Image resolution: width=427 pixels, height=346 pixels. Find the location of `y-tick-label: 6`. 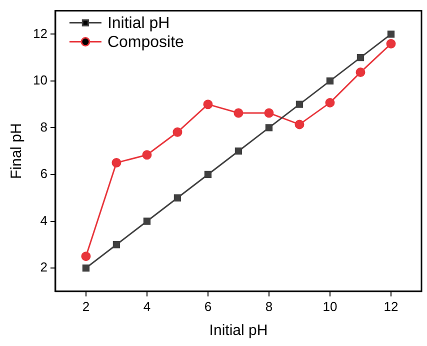

y-tick-label: 6 is located at coordinates (44, 174).